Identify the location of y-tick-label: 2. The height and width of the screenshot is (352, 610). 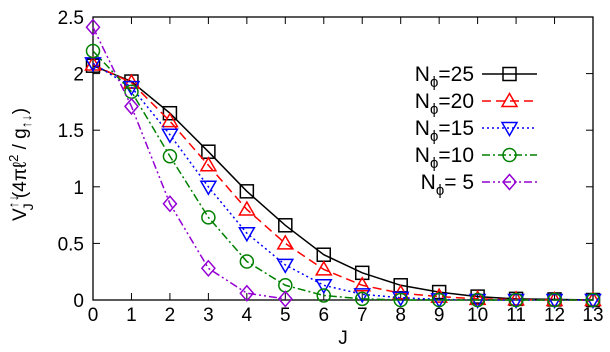
(78, 75).